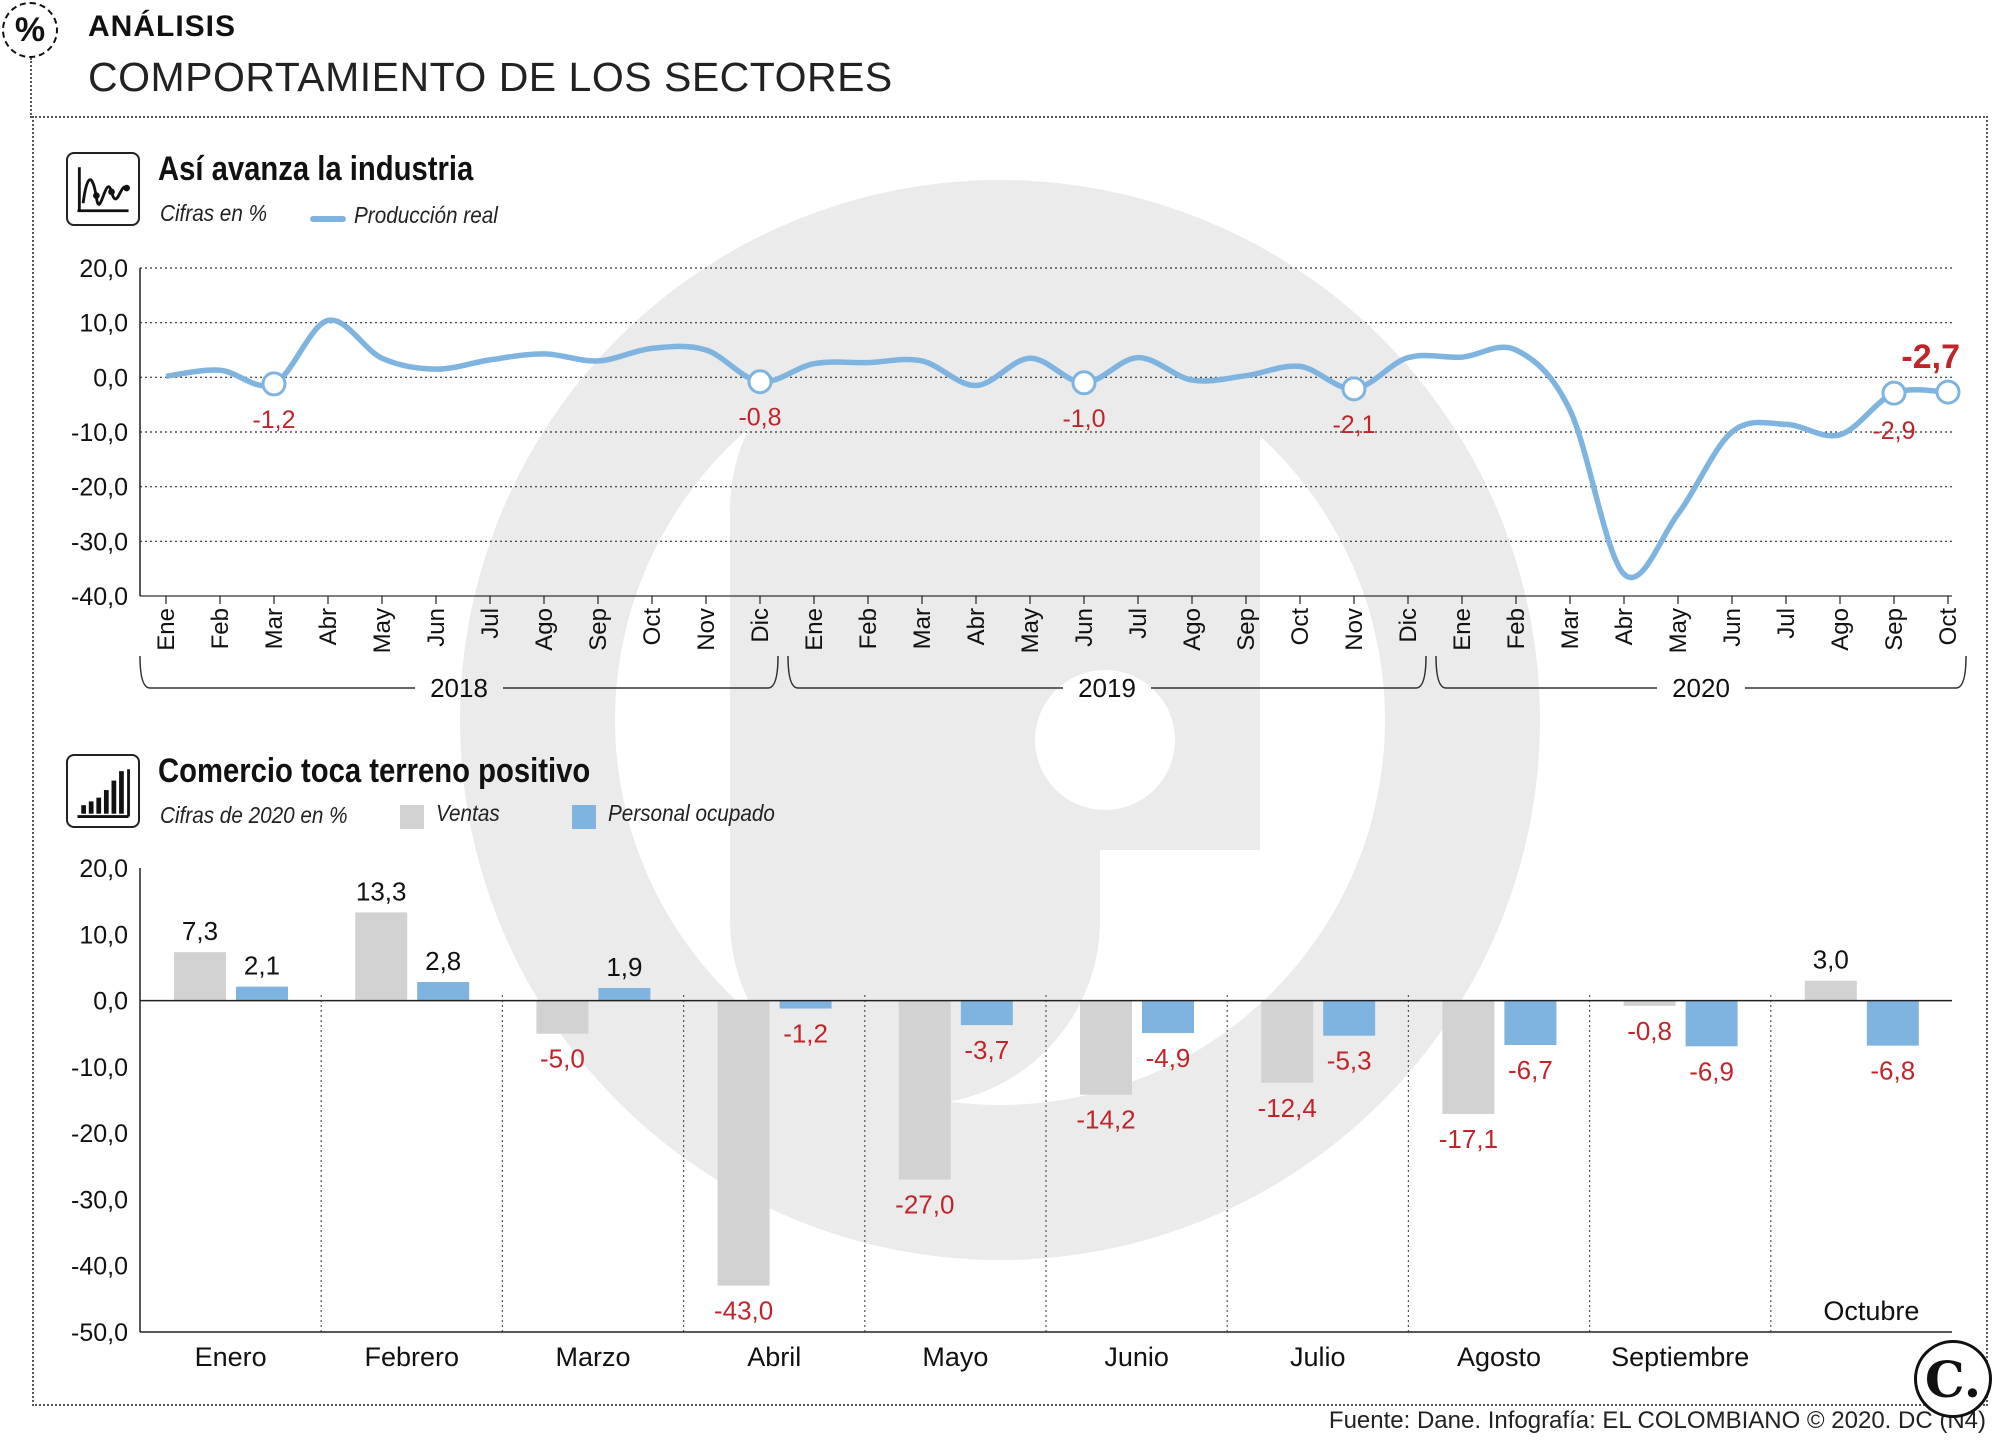 This screenshot has height=1443, width=2000. I want to click on y-tick-label: -30,0, so click(99, 542).